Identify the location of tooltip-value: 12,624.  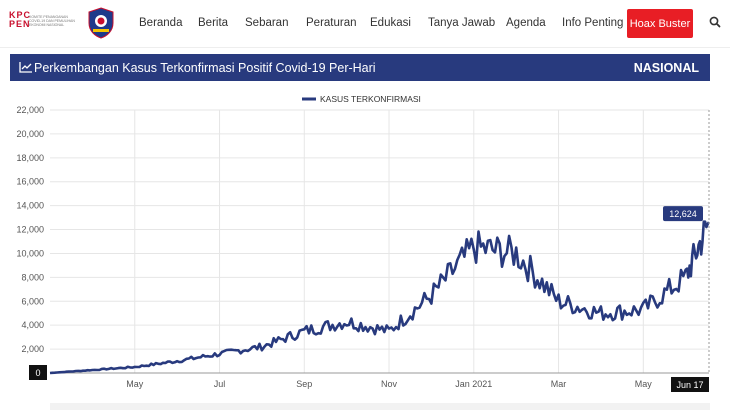
(683, 214).